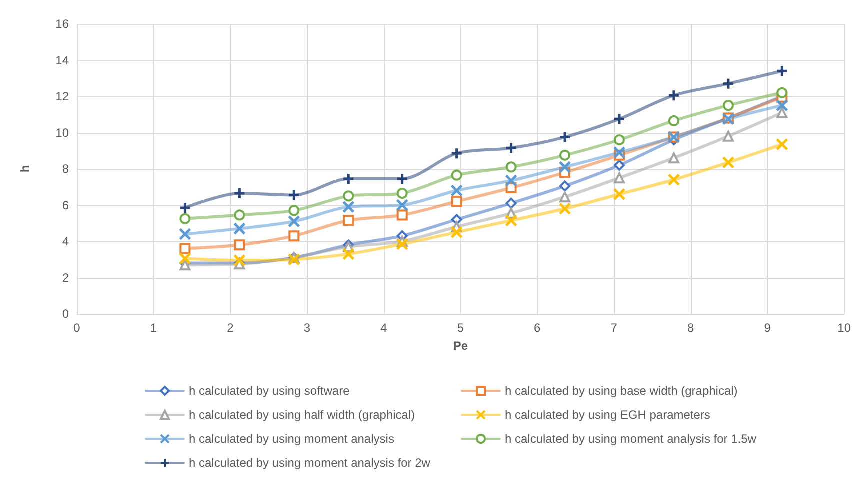  What do you see at coordinates (25, 169) in the screenshot?
I see `y-axis-title: h` at bounding box center [25, 169].